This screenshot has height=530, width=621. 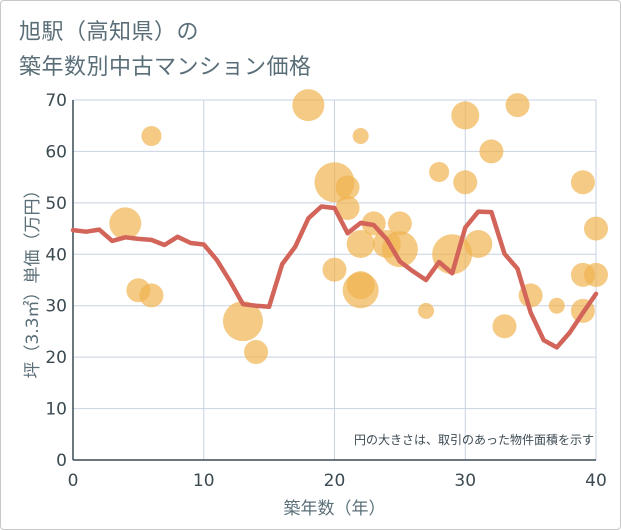 I want to click on x-tick-label: 10, so click(x=204, y=481).